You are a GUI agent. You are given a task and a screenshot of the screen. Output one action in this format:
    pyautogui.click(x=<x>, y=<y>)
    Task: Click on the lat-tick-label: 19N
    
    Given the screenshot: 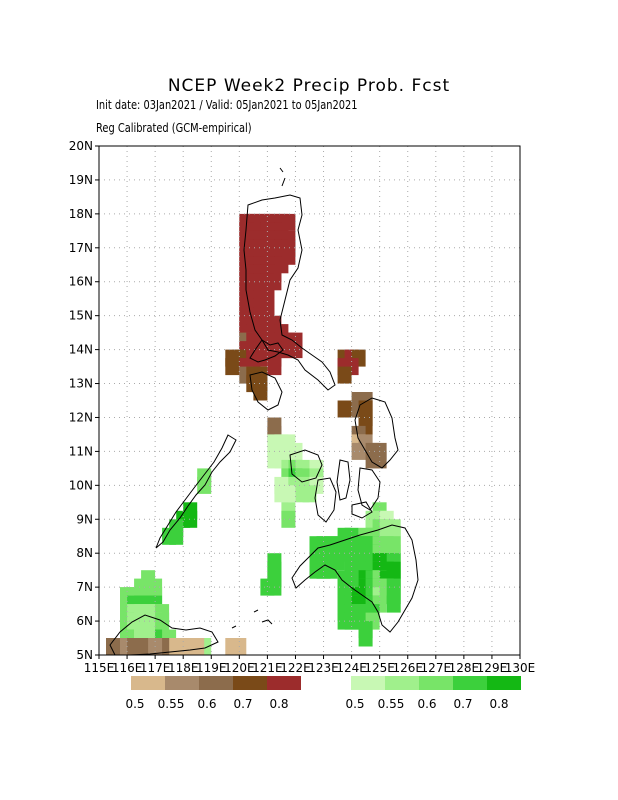 What is the action you would take?
    pyautogui.click(x=81, y=180)
    